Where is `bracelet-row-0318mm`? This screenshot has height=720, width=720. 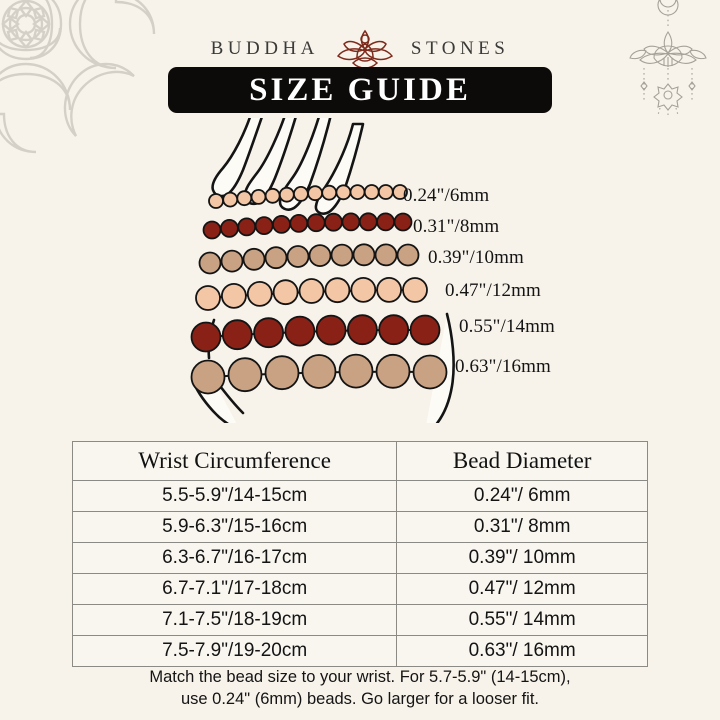 bracelet-row-0318mm is located at coordinates (307, 226).